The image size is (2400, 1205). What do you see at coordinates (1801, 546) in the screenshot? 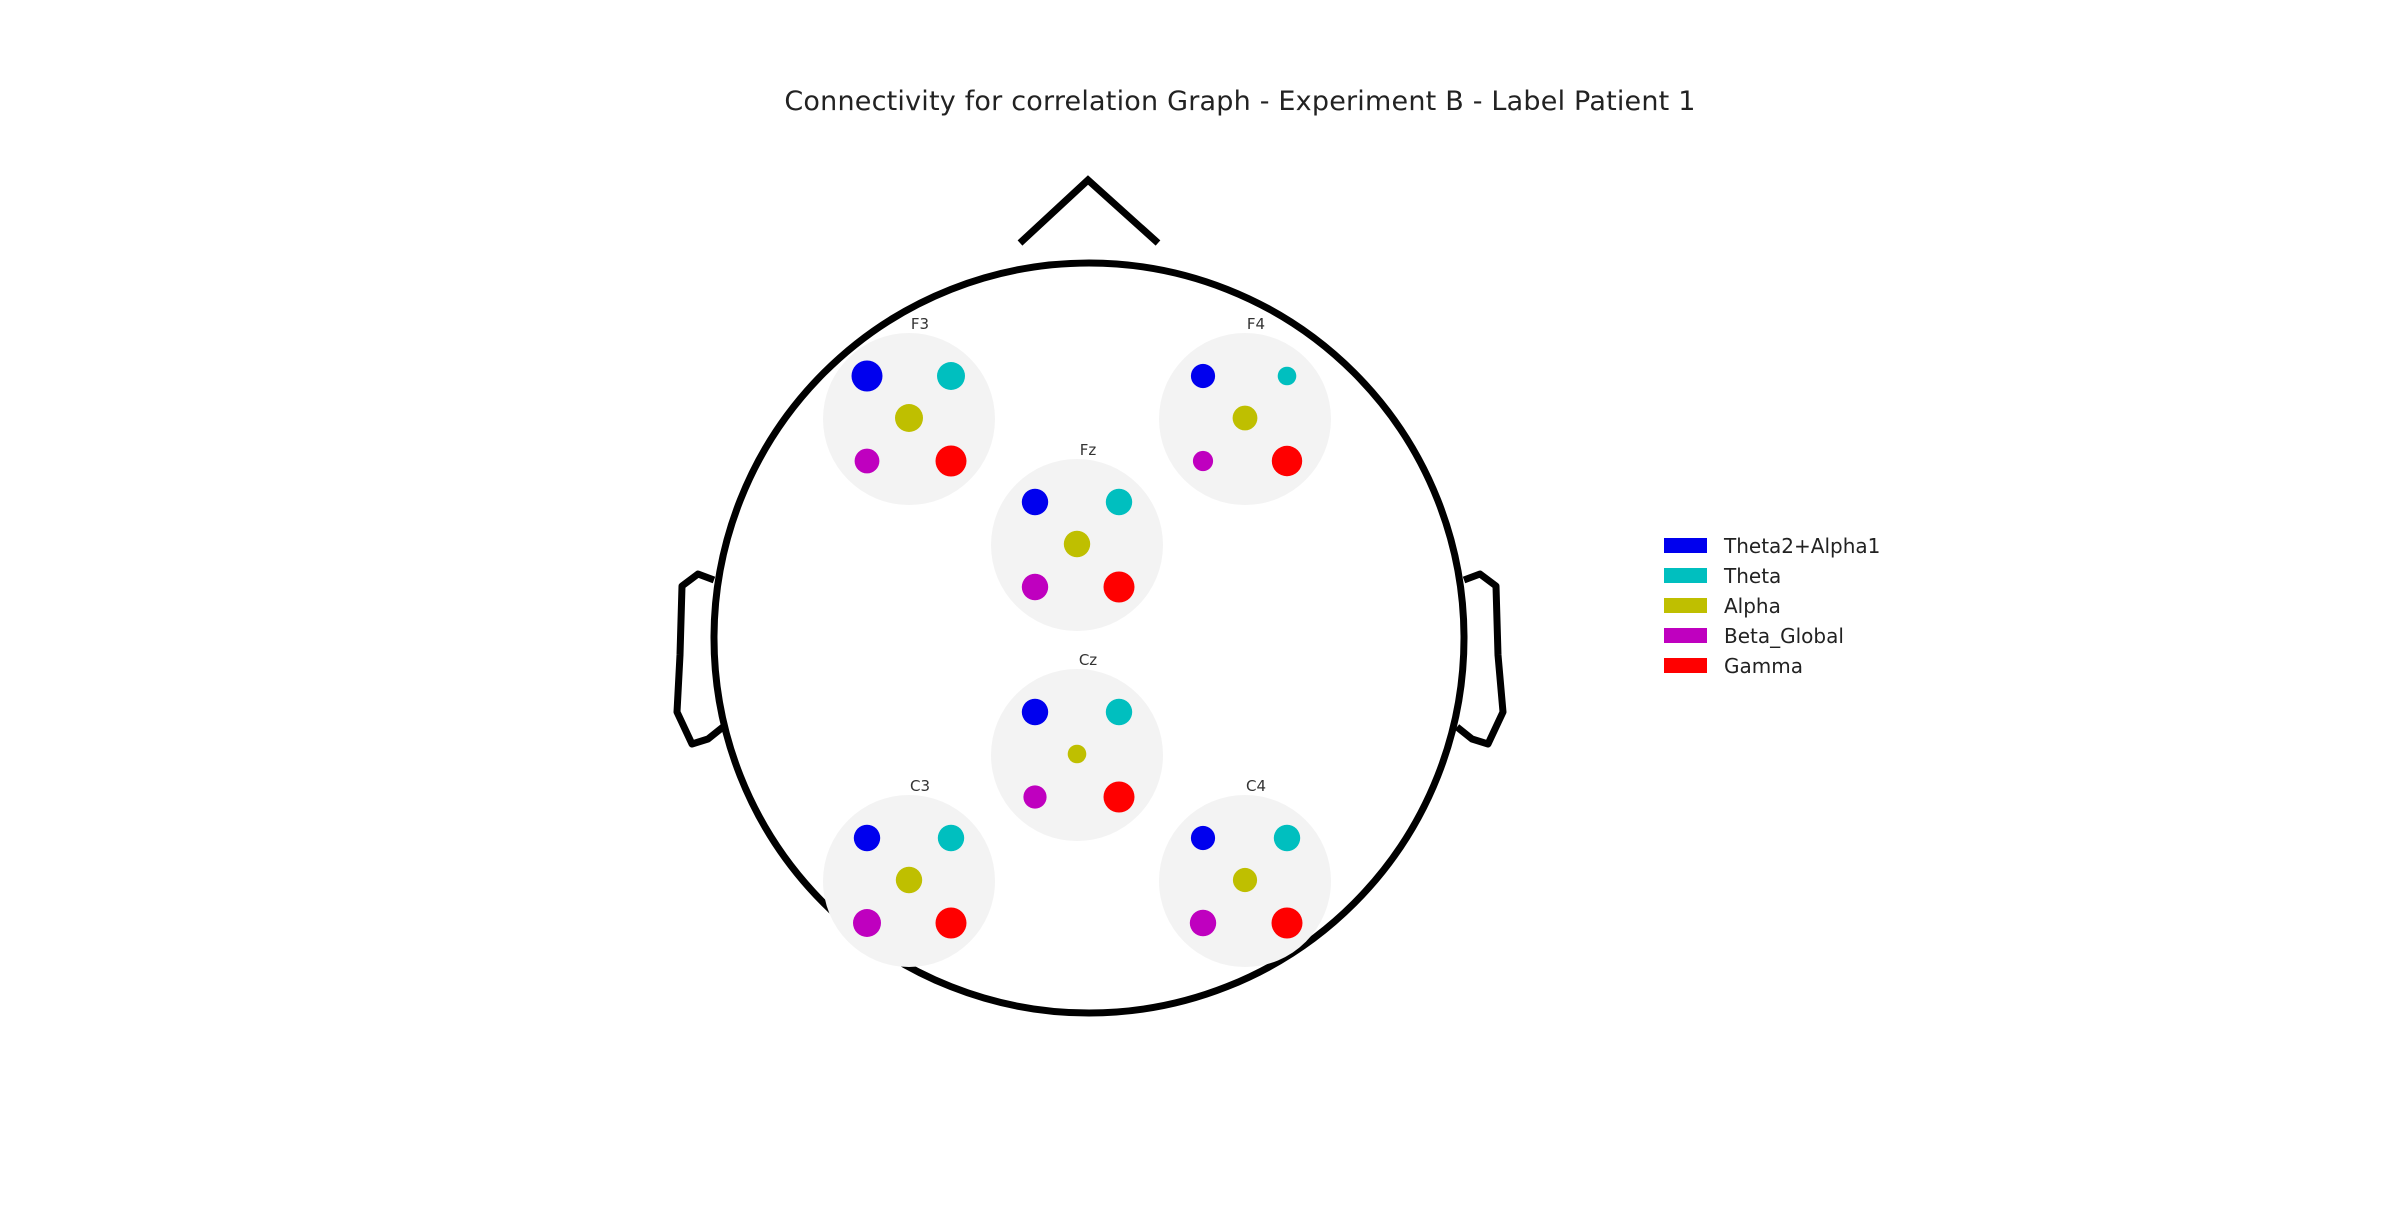
I see `legend-label: Theta2+Alpha1` at bounding box center [1801, 546].